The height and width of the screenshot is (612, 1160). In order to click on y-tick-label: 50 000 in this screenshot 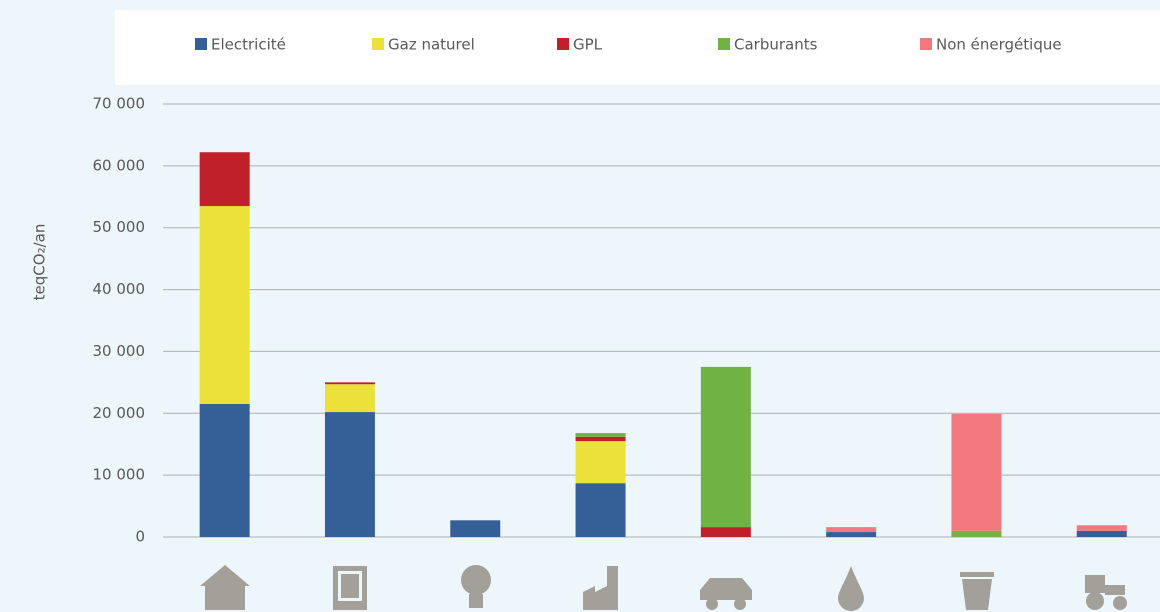, I will do `click(119, 227)`.